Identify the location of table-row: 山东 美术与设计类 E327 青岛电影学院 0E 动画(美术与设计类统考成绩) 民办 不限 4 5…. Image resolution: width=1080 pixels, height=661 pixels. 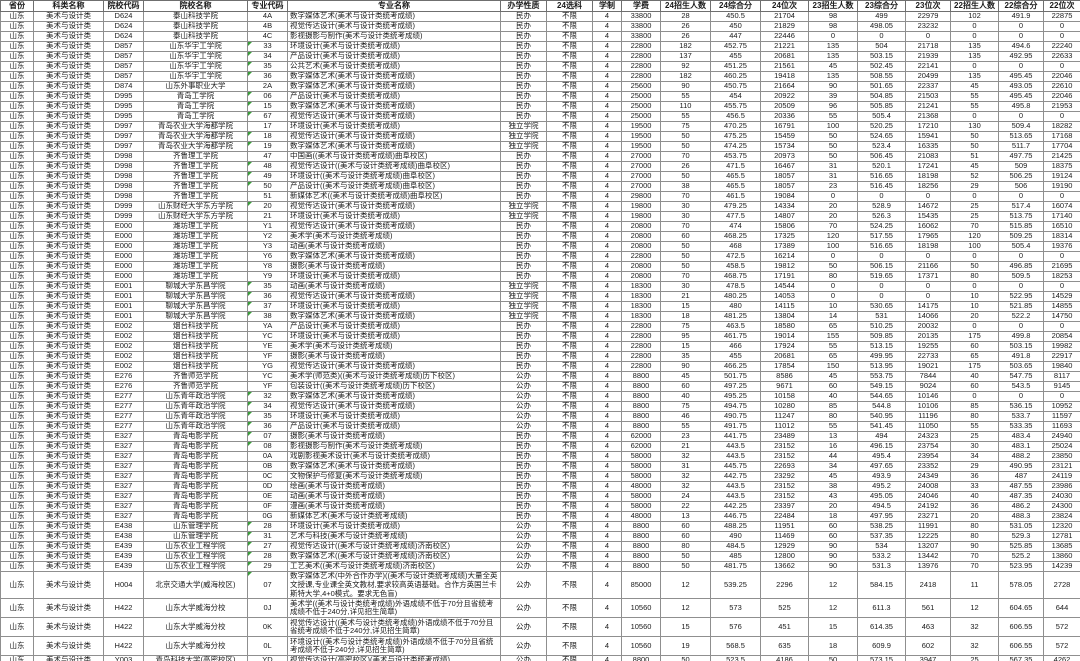
(540, 496).